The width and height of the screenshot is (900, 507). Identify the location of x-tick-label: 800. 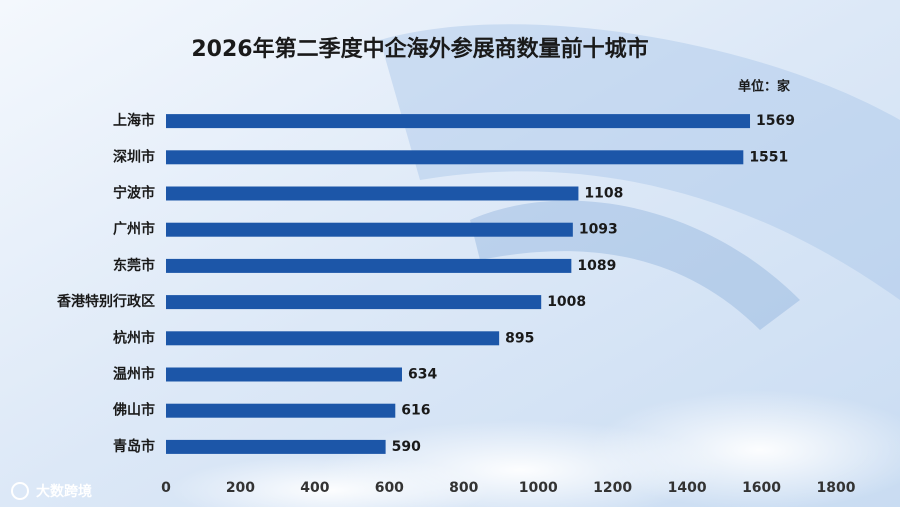
(463, 488).